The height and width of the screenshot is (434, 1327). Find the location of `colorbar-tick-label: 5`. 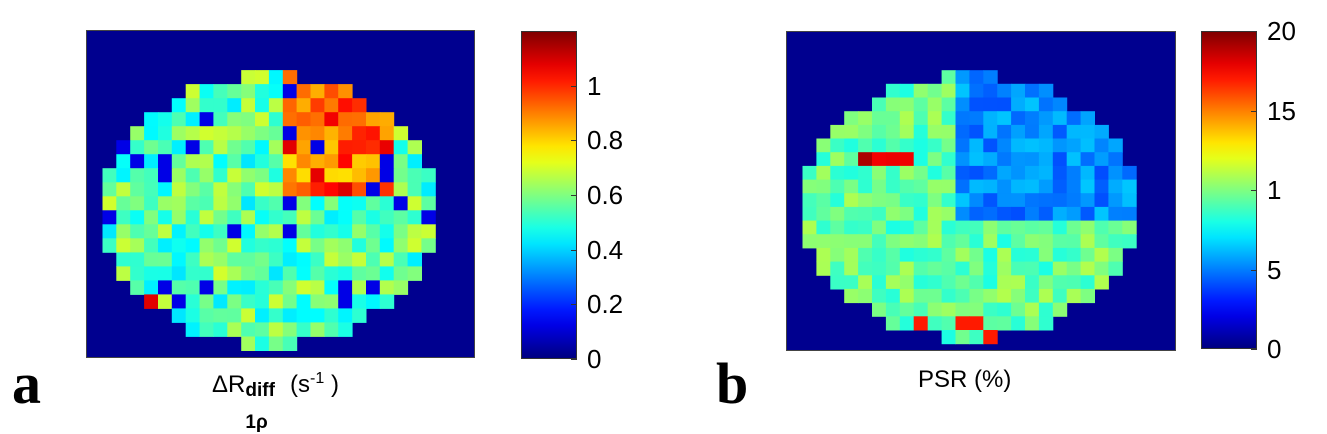

colorbar-tick-label: 5 is located at coordinates (1274, 269).